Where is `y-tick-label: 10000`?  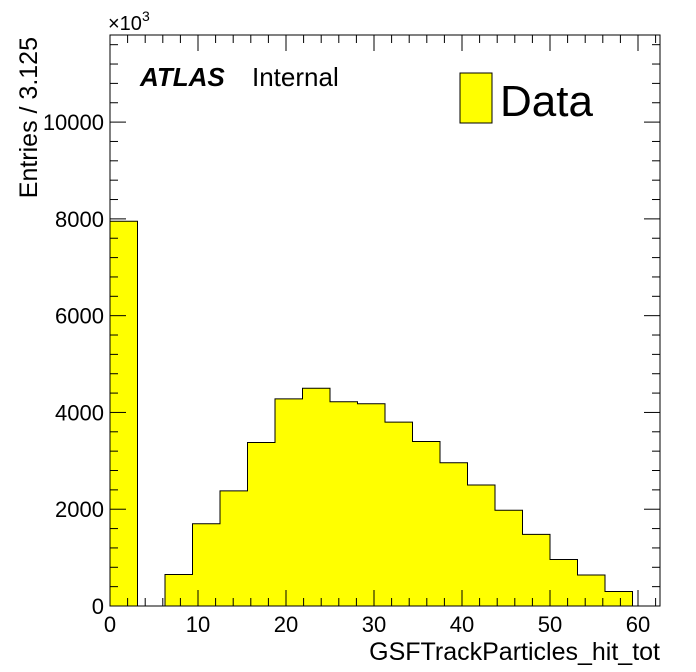
y-tick-label: 10000 is located at coordinates (73, 122).